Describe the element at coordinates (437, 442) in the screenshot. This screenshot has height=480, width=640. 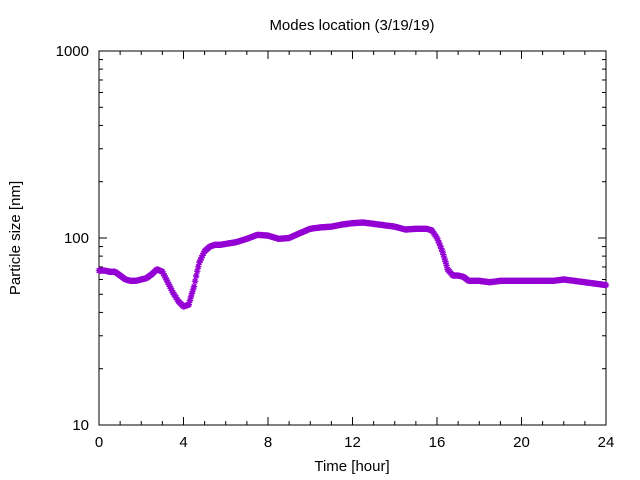
I see `x-tick-label: 16` at that location.